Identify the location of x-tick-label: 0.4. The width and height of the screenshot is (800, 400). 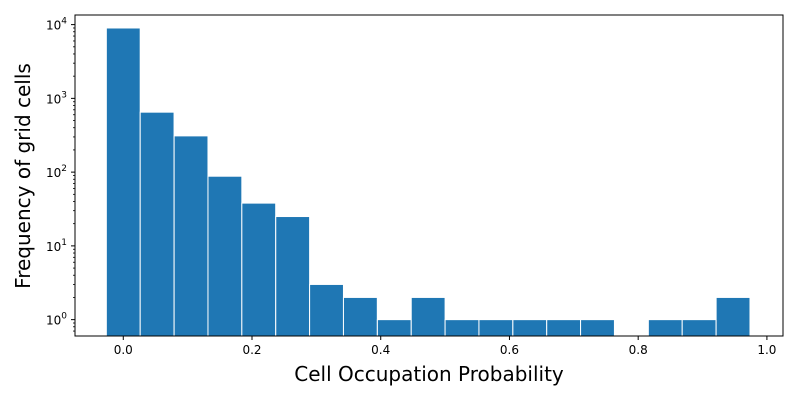
(380, 350).